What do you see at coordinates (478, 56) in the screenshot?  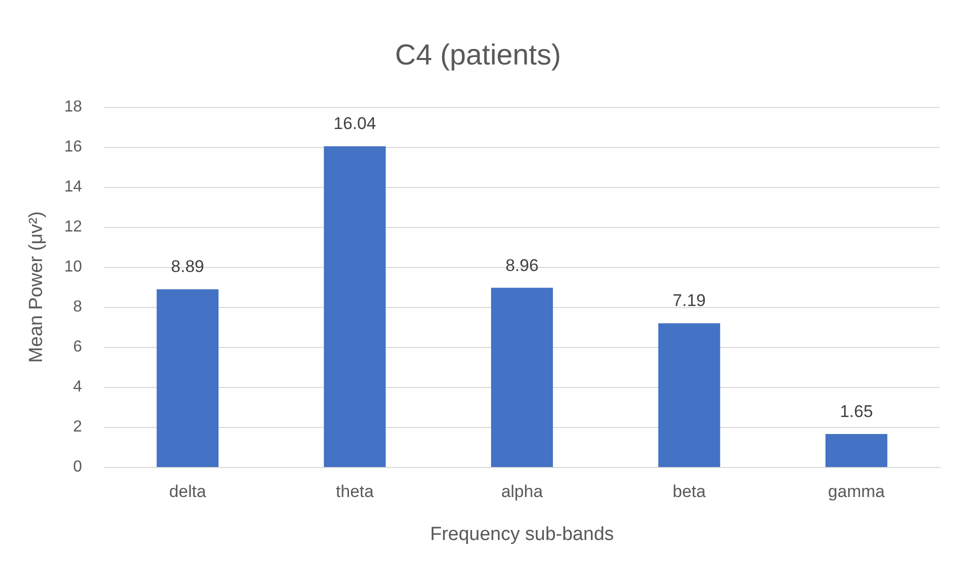 I see `chart-title: C4 (patients)` at bounding box center [478, 56].